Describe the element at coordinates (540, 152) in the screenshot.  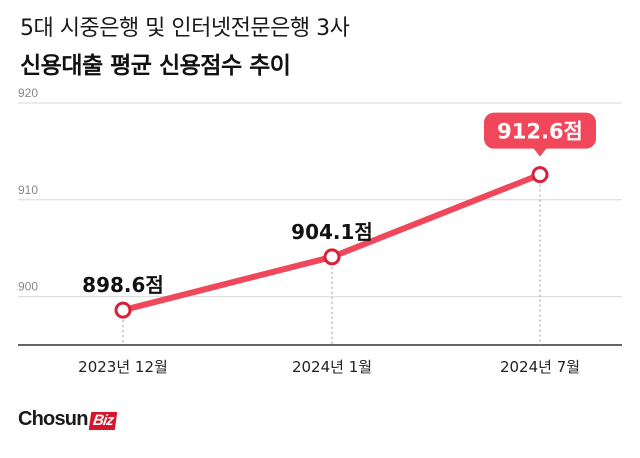
I see `value-label-pointer` at that location.